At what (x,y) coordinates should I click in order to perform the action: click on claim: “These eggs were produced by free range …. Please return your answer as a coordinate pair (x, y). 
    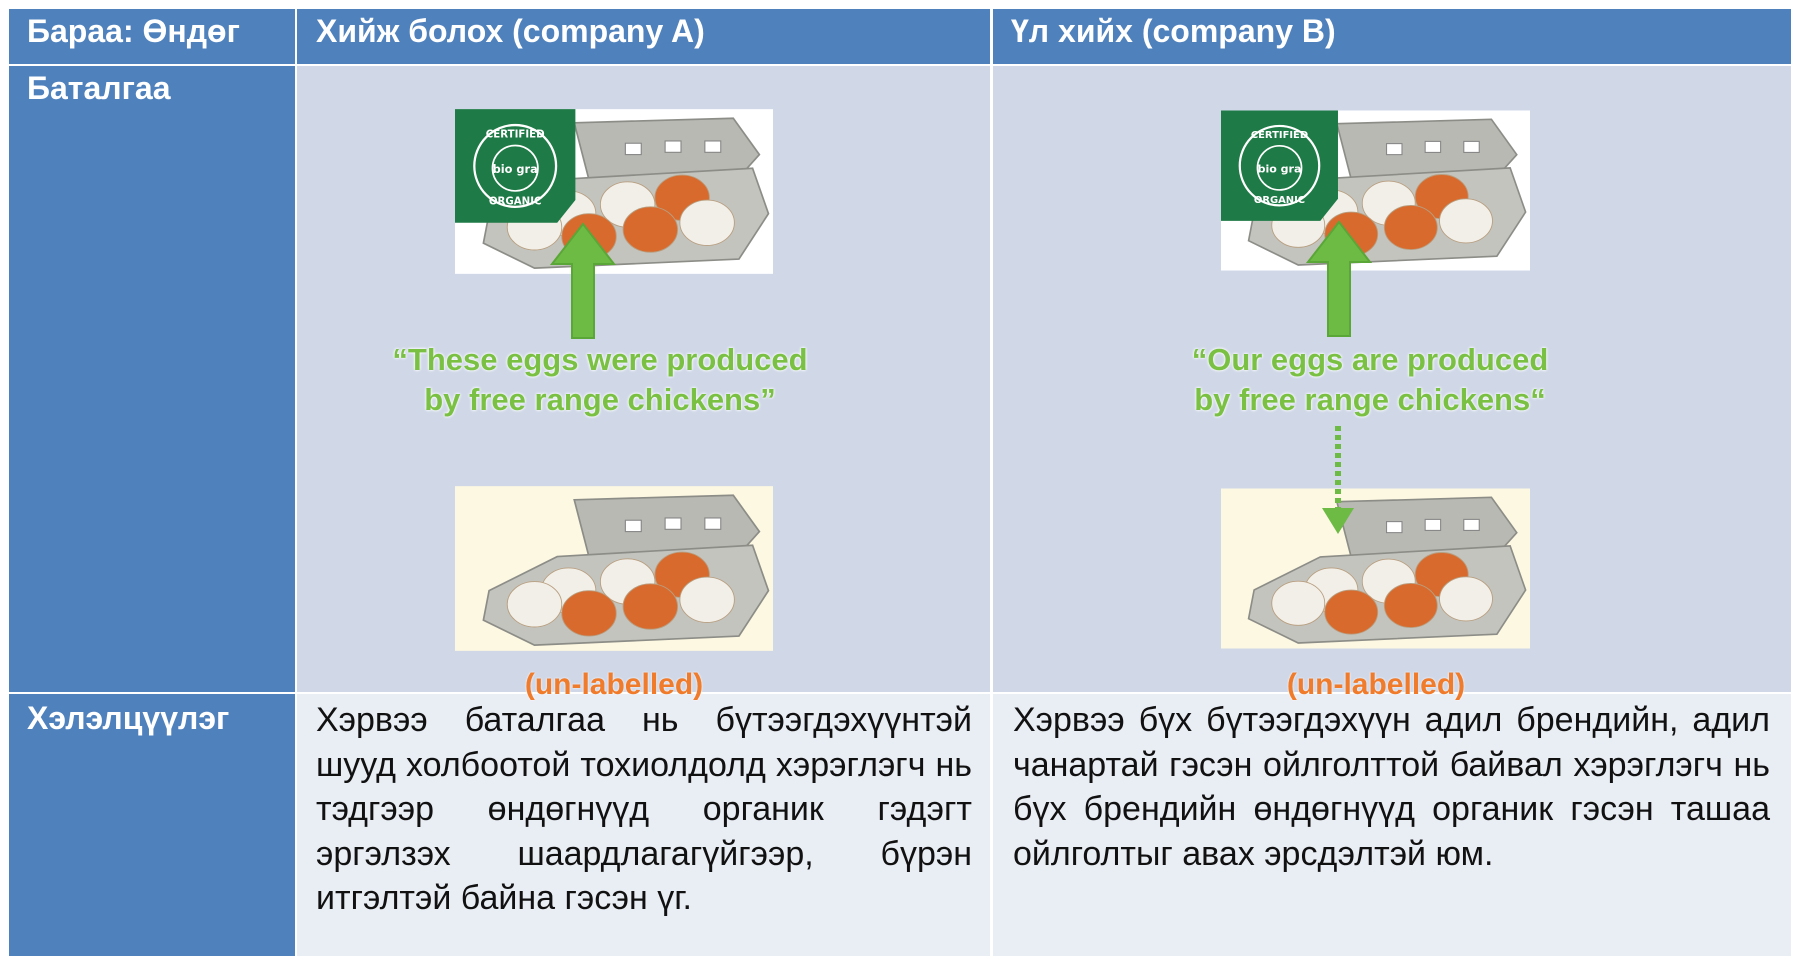
    Looking at the image, I should click on (599, 380).